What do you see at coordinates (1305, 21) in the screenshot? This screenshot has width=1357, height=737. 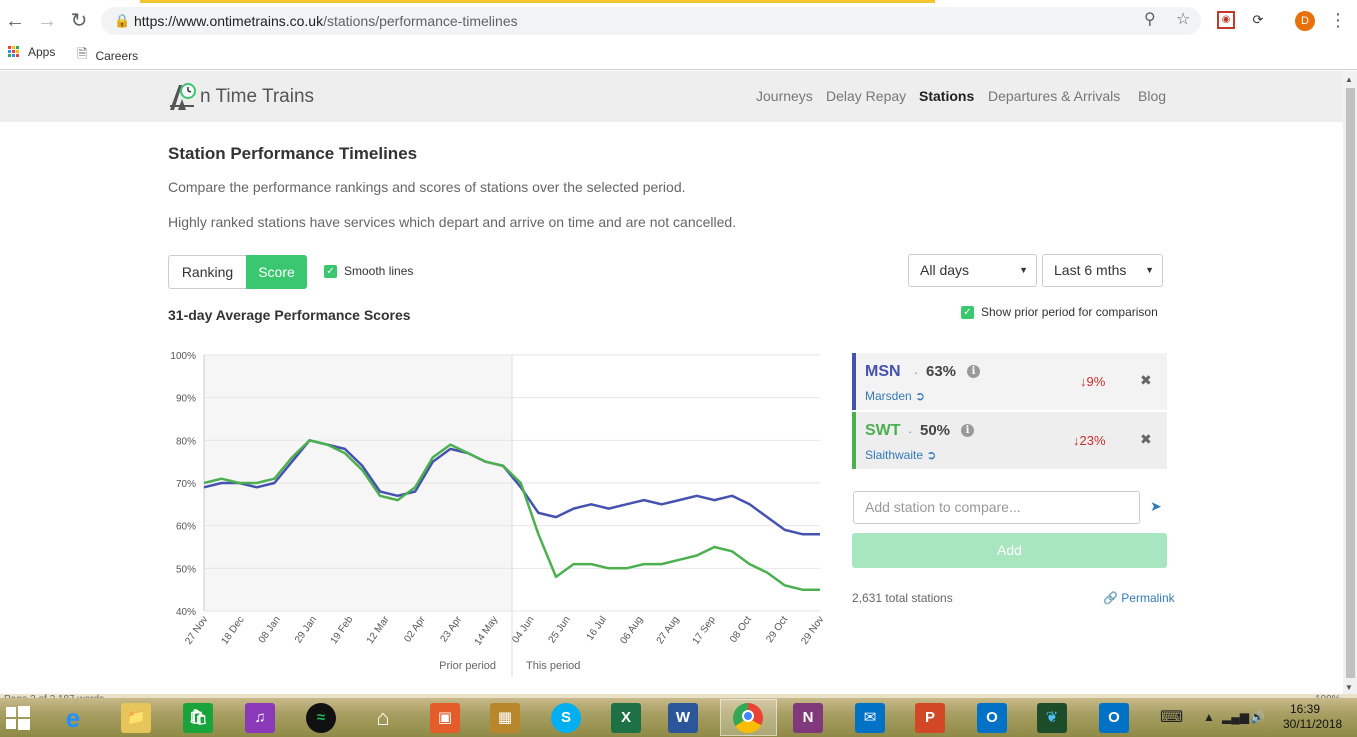 I see `profile-avatar: D` at bounding box center [1305, 21].